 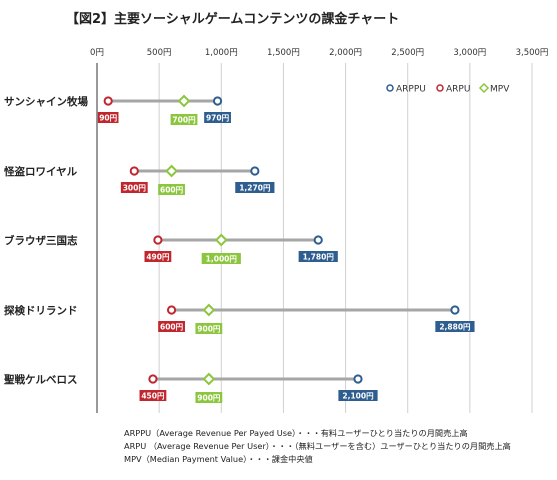 I want to click on arppu-label: 1,270円, so click(x=255, y=188).